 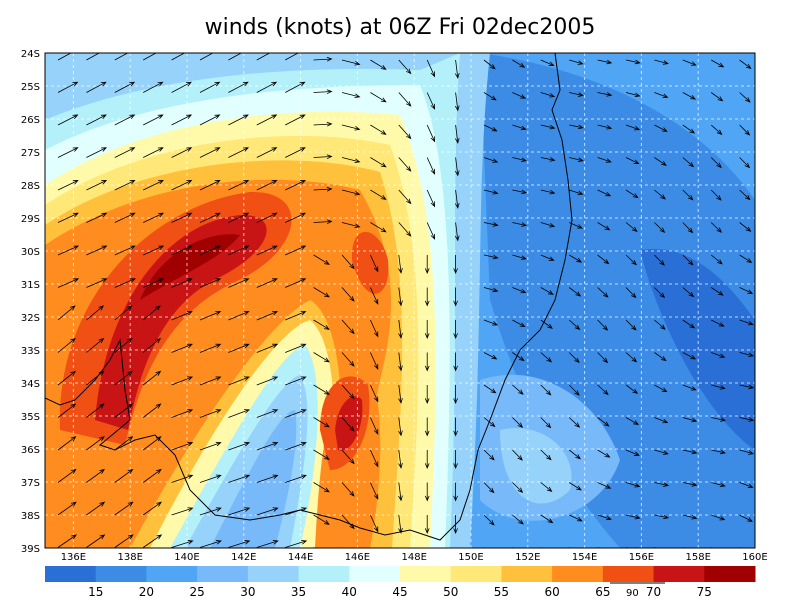 What do you see at coordinates (653, 592) in the screenshot?
I see `colorbar-label: 70` at bounding box center [653, 592].